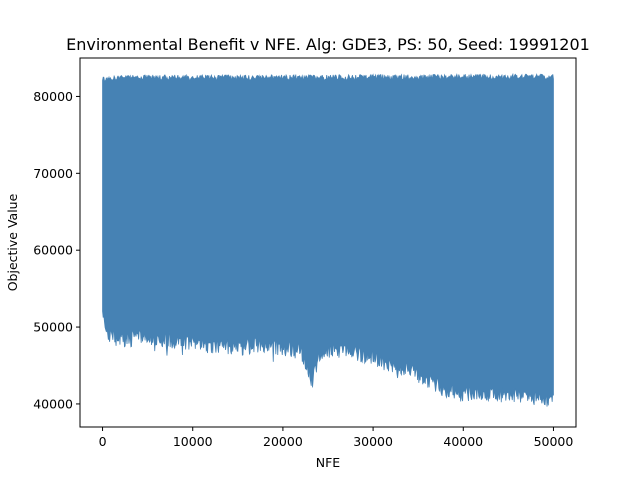 The height and width of the screenshot is (480, 640). Describe the element at coordinates (103, 441) in the screenshot. I see `x-tick-label: 0` at that location.